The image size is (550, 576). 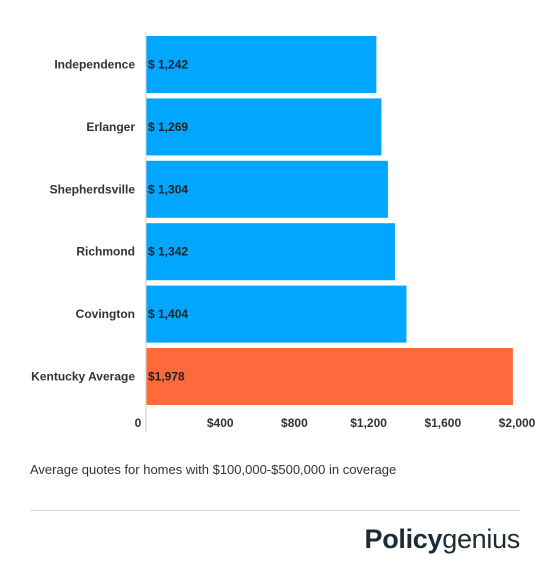 I want to click on category-label-independence: Independence, so click(x=94, y=65).